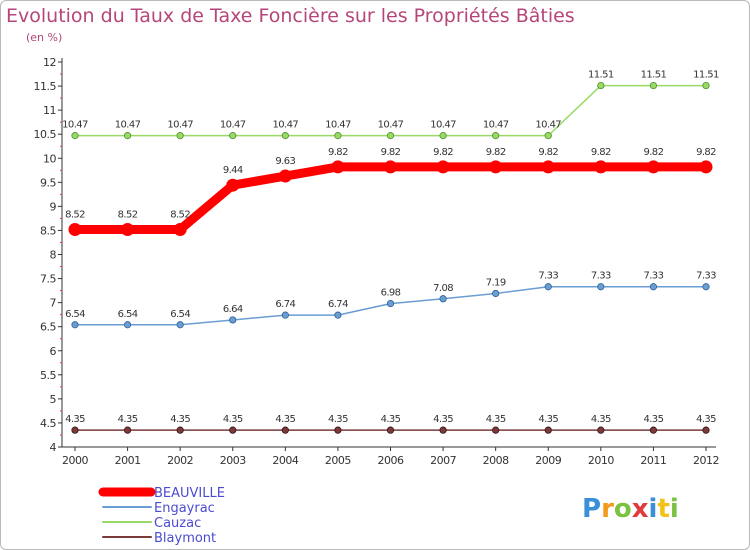  What do you see at coordinates (49, 110) in the screenshot?
I see `y-tick-label: 11` at bounding box center [49, 110].